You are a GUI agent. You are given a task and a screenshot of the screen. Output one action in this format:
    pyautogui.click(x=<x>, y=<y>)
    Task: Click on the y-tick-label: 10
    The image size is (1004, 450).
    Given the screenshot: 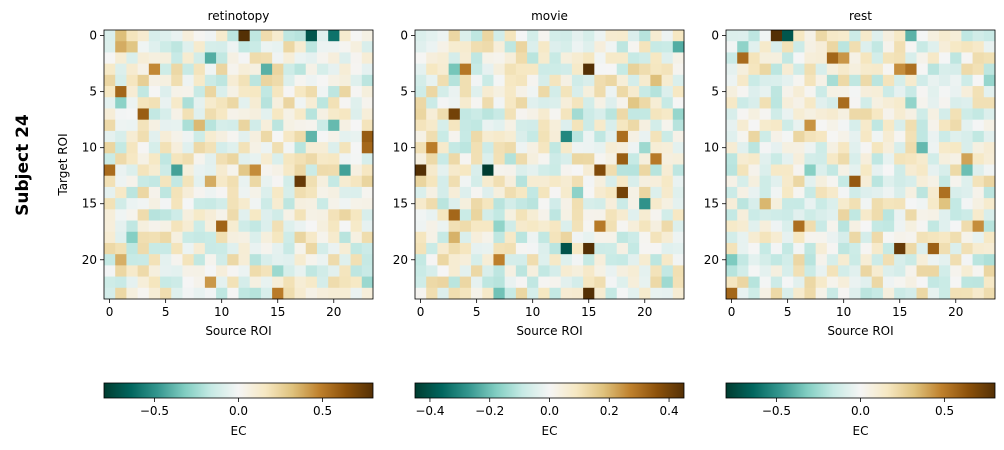 What is the action you would take?
    pyautogui.click(x=711, y=148)
    